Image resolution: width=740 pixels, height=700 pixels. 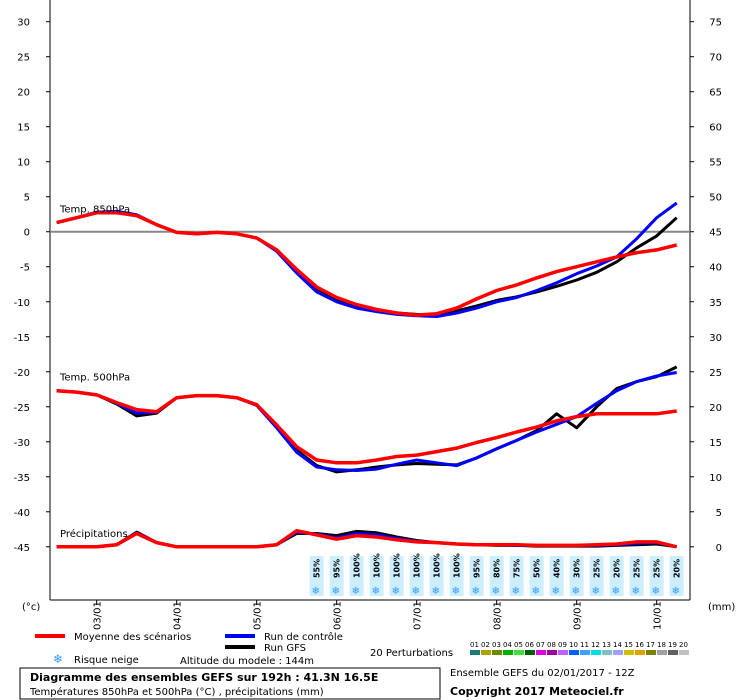 I want to click on perturbation-number: 09, so click(x=562, y=645).